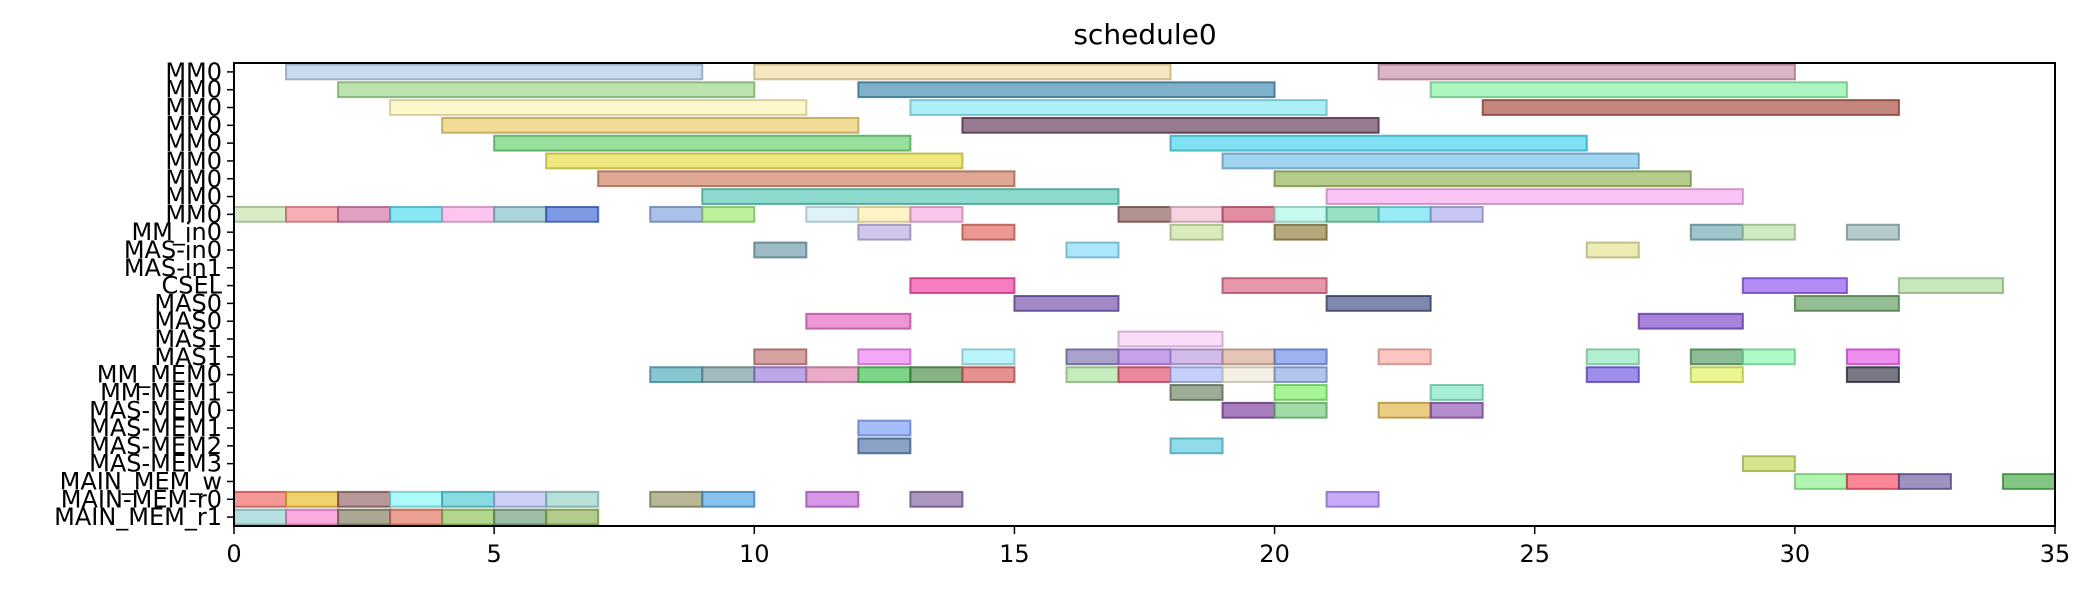  Describe the element at coordinates (1144, 34) in the screenshot. I see `chart-title: schedule0` at that location.